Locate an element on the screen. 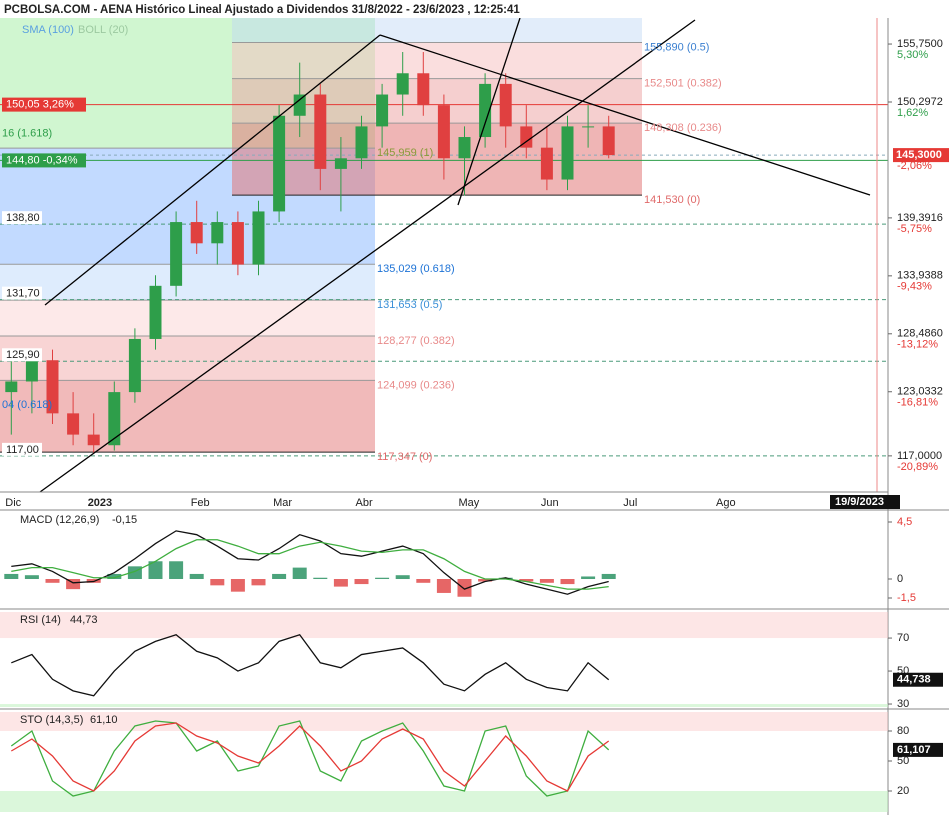 The image size is (949, 815). x-tick-label: Abr is located at coordinates (364, 503).